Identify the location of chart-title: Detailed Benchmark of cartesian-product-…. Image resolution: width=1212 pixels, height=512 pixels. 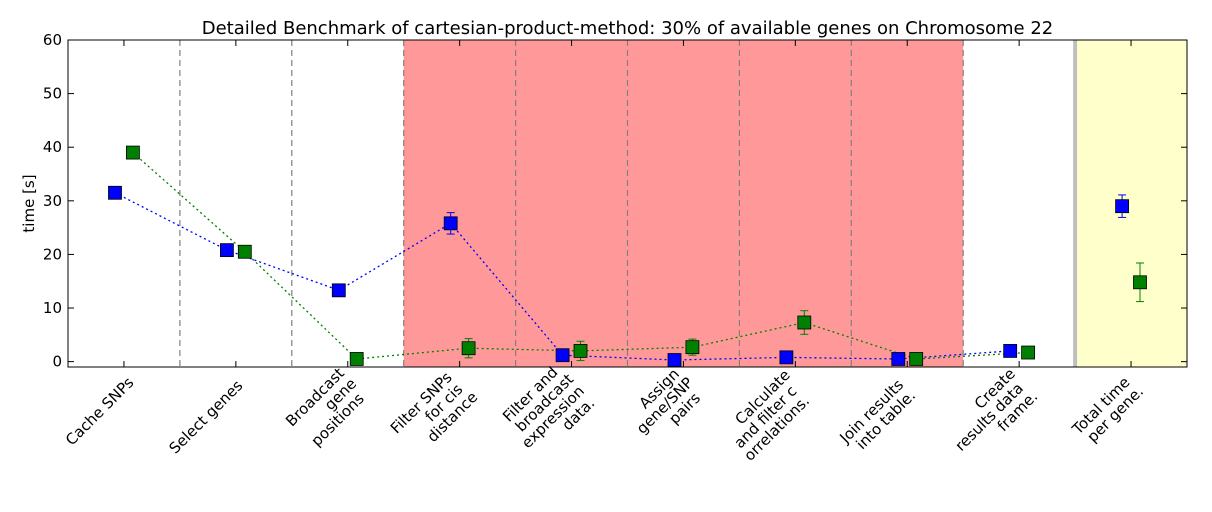
(628, 28).